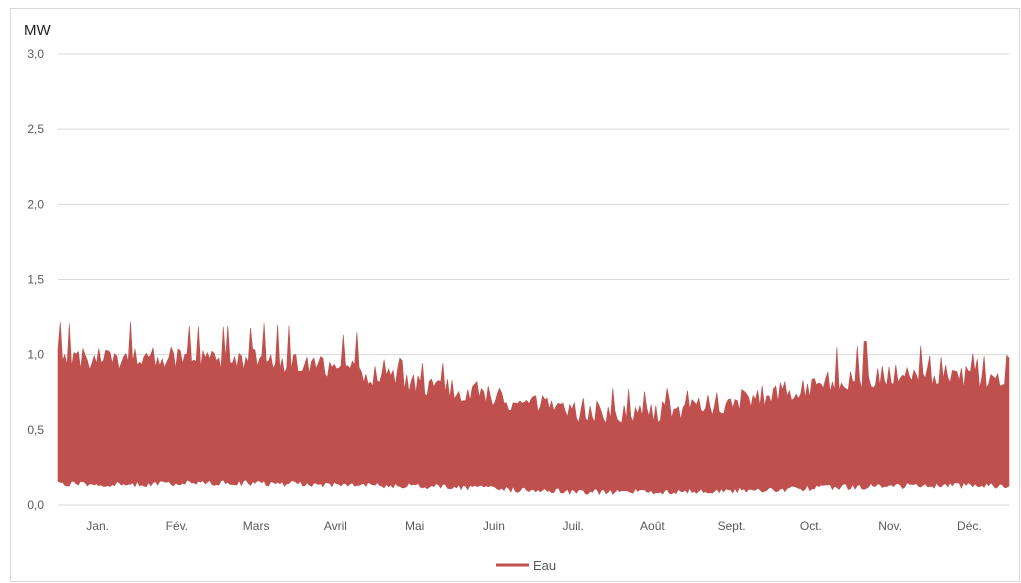  I want to click on y-tick-label: 1,5, so click(35, 280).